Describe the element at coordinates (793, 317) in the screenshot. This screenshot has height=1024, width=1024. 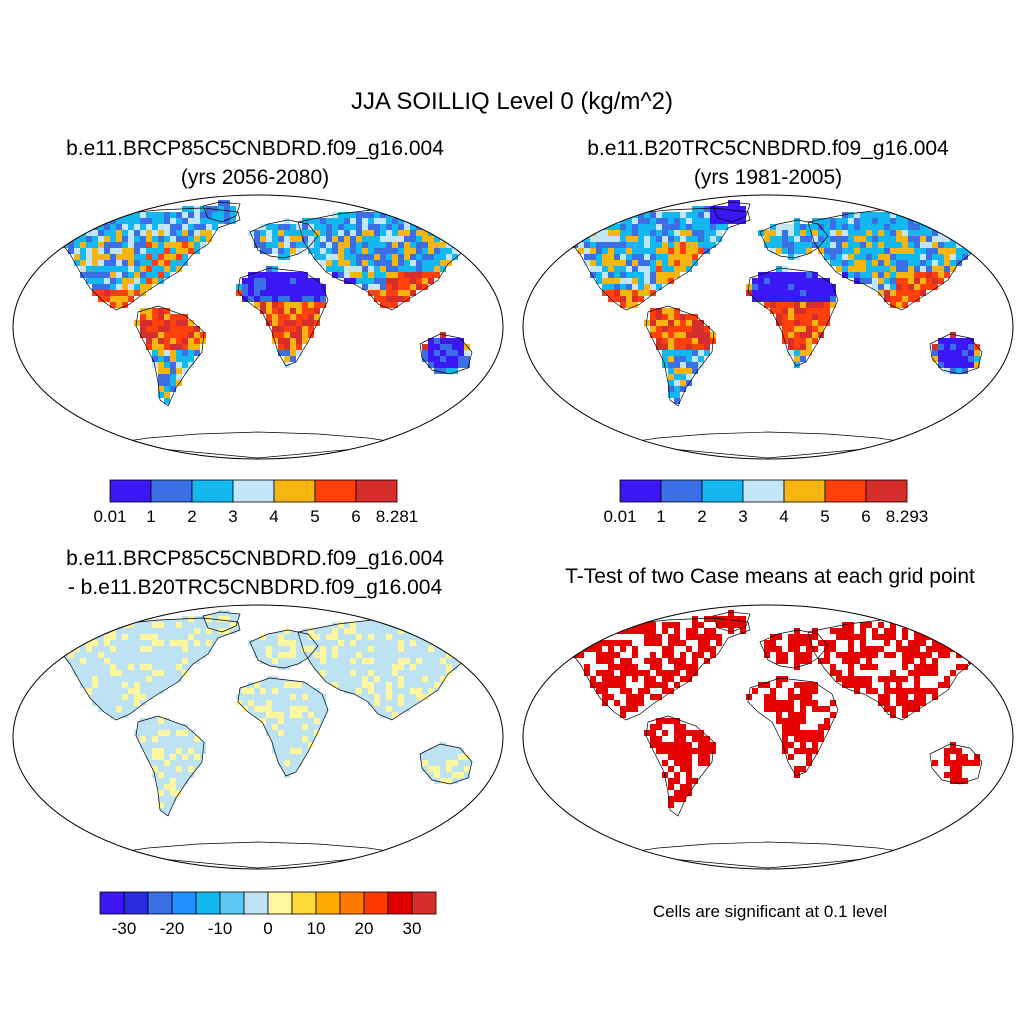
I see `coastline-africa` at that location.